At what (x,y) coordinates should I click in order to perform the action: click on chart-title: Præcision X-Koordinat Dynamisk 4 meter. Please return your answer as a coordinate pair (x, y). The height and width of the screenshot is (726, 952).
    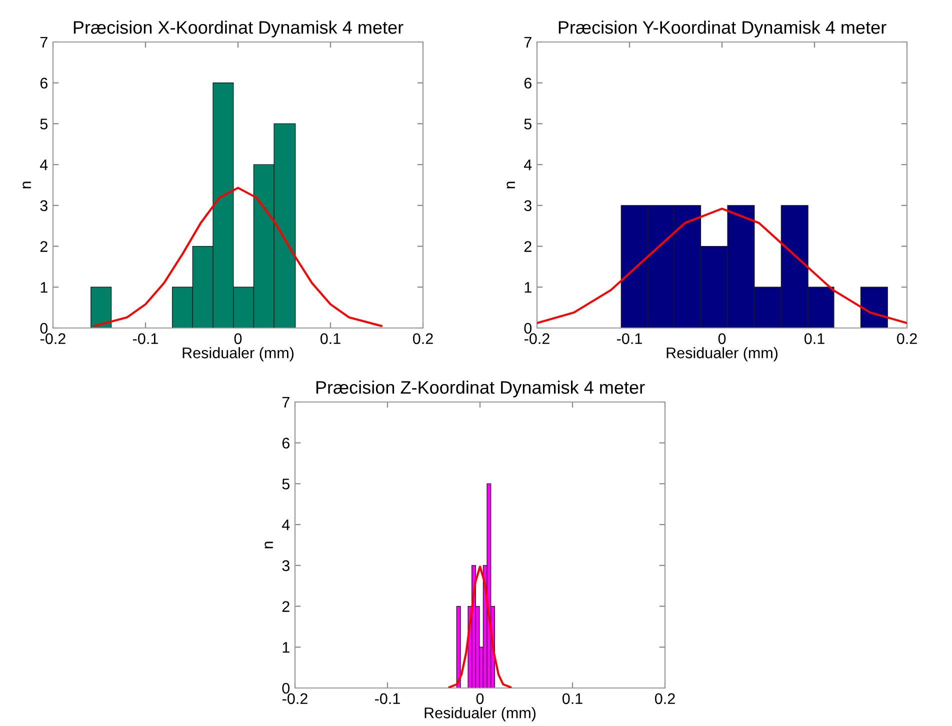
    Looking at the image, I should click on (239, 29).